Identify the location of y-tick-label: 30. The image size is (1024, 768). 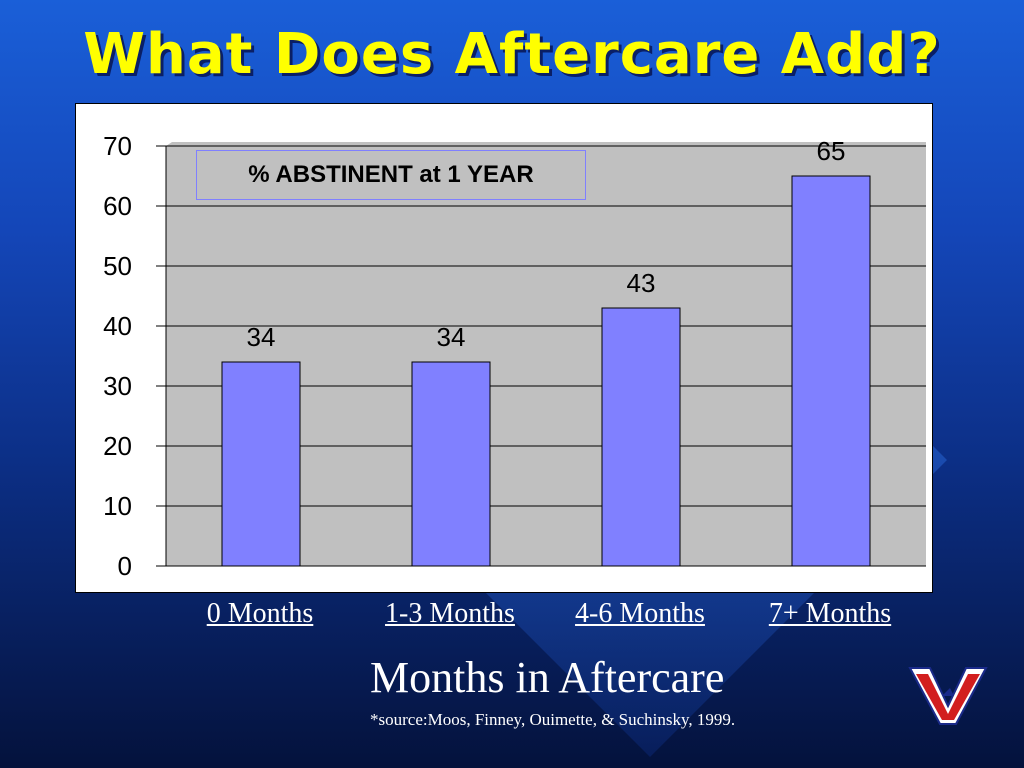
(117, 386).